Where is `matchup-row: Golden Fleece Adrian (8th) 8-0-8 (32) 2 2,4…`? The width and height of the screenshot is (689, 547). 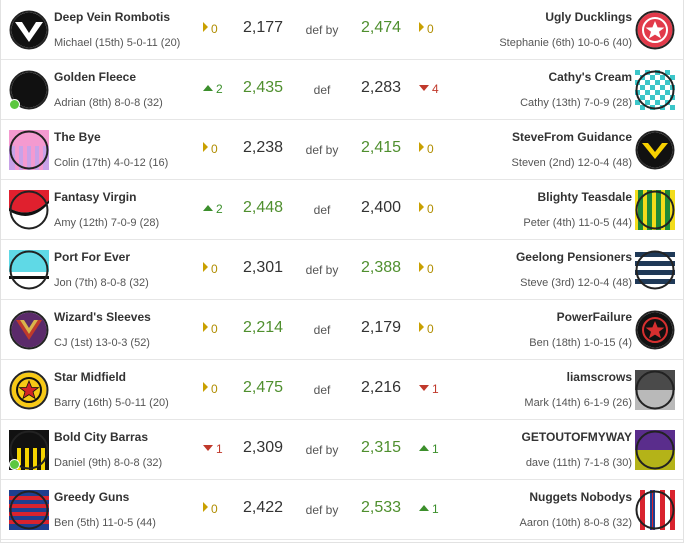 matchup-row: Golden Fleece Adrian (8th) 8-0-8 (32) 2 2,4… is located at coordinates (342, 90).